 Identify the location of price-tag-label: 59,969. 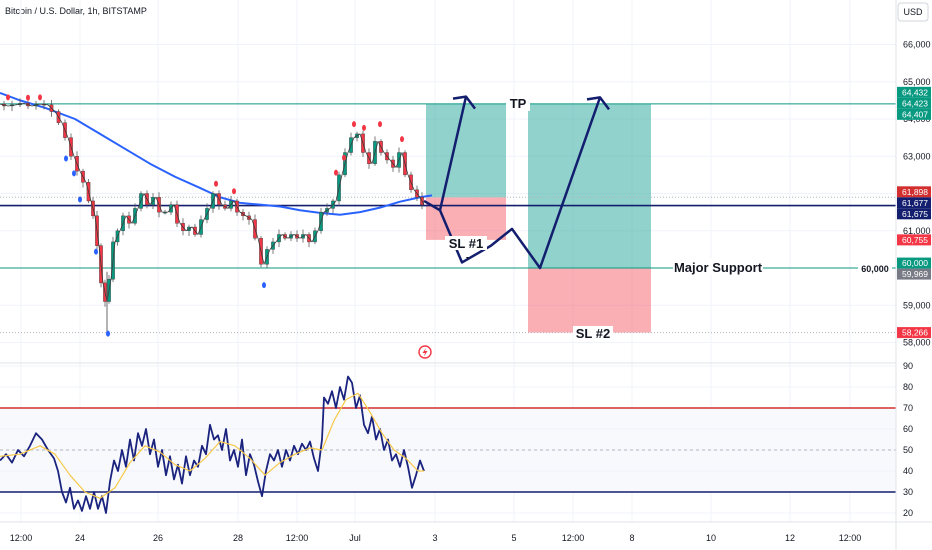
(915, 274).